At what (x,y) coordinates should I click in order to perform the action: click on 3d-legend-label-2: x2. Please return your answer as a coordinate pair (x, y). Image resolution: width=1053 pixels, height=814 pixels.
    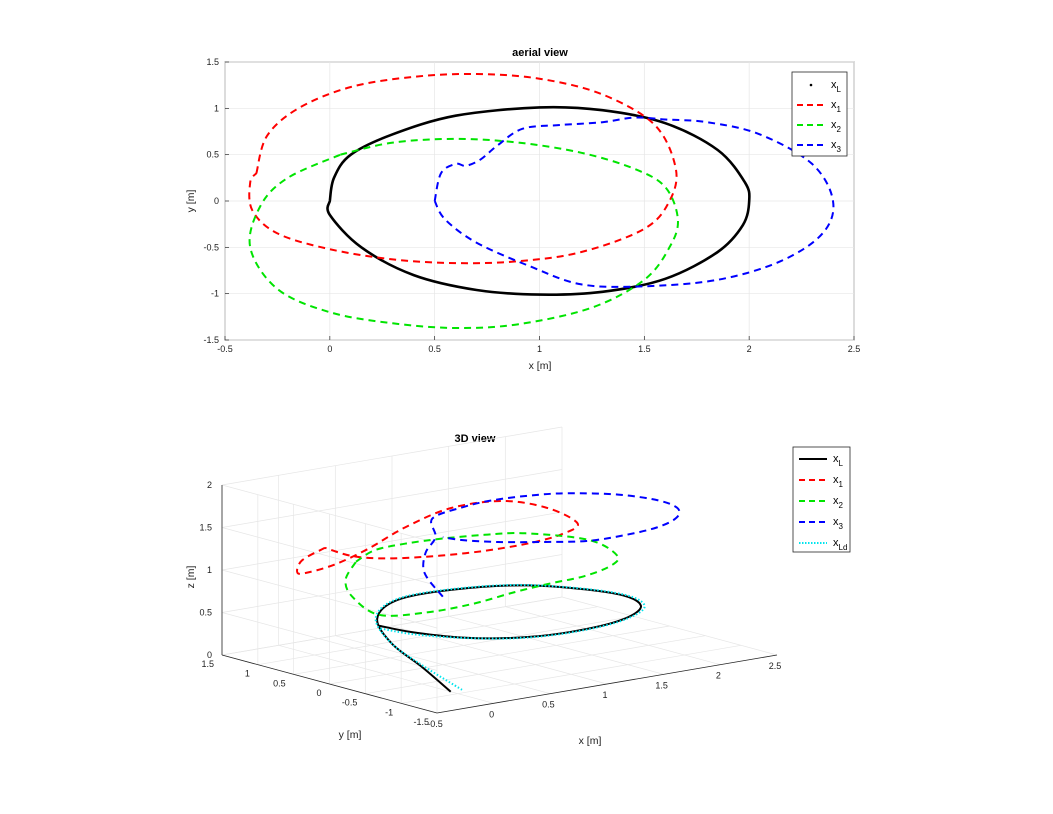
    Looking at the image, I should click on (838, 502).